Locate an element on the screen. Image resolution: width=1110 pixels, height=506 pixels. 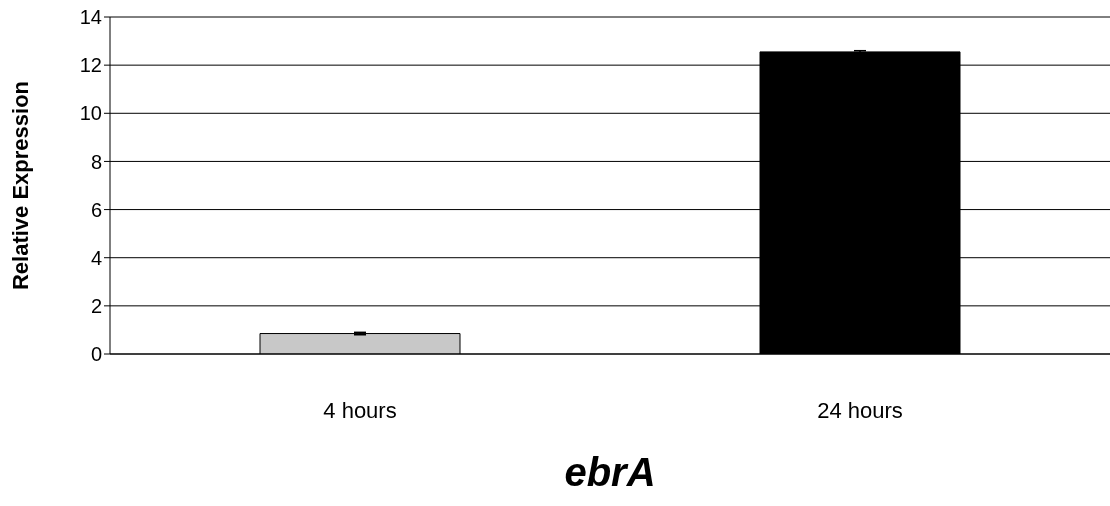
x-tick-label: 24 hours is located at coordinates (860, 410).